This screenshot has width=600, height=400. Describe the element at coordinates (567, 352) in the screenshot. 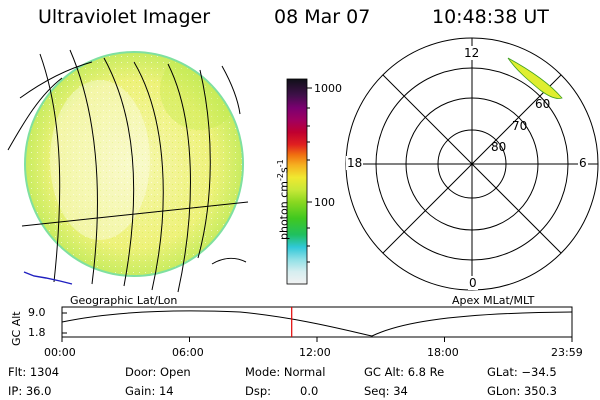

I see `time-tick-2359: 23:59` at that location.